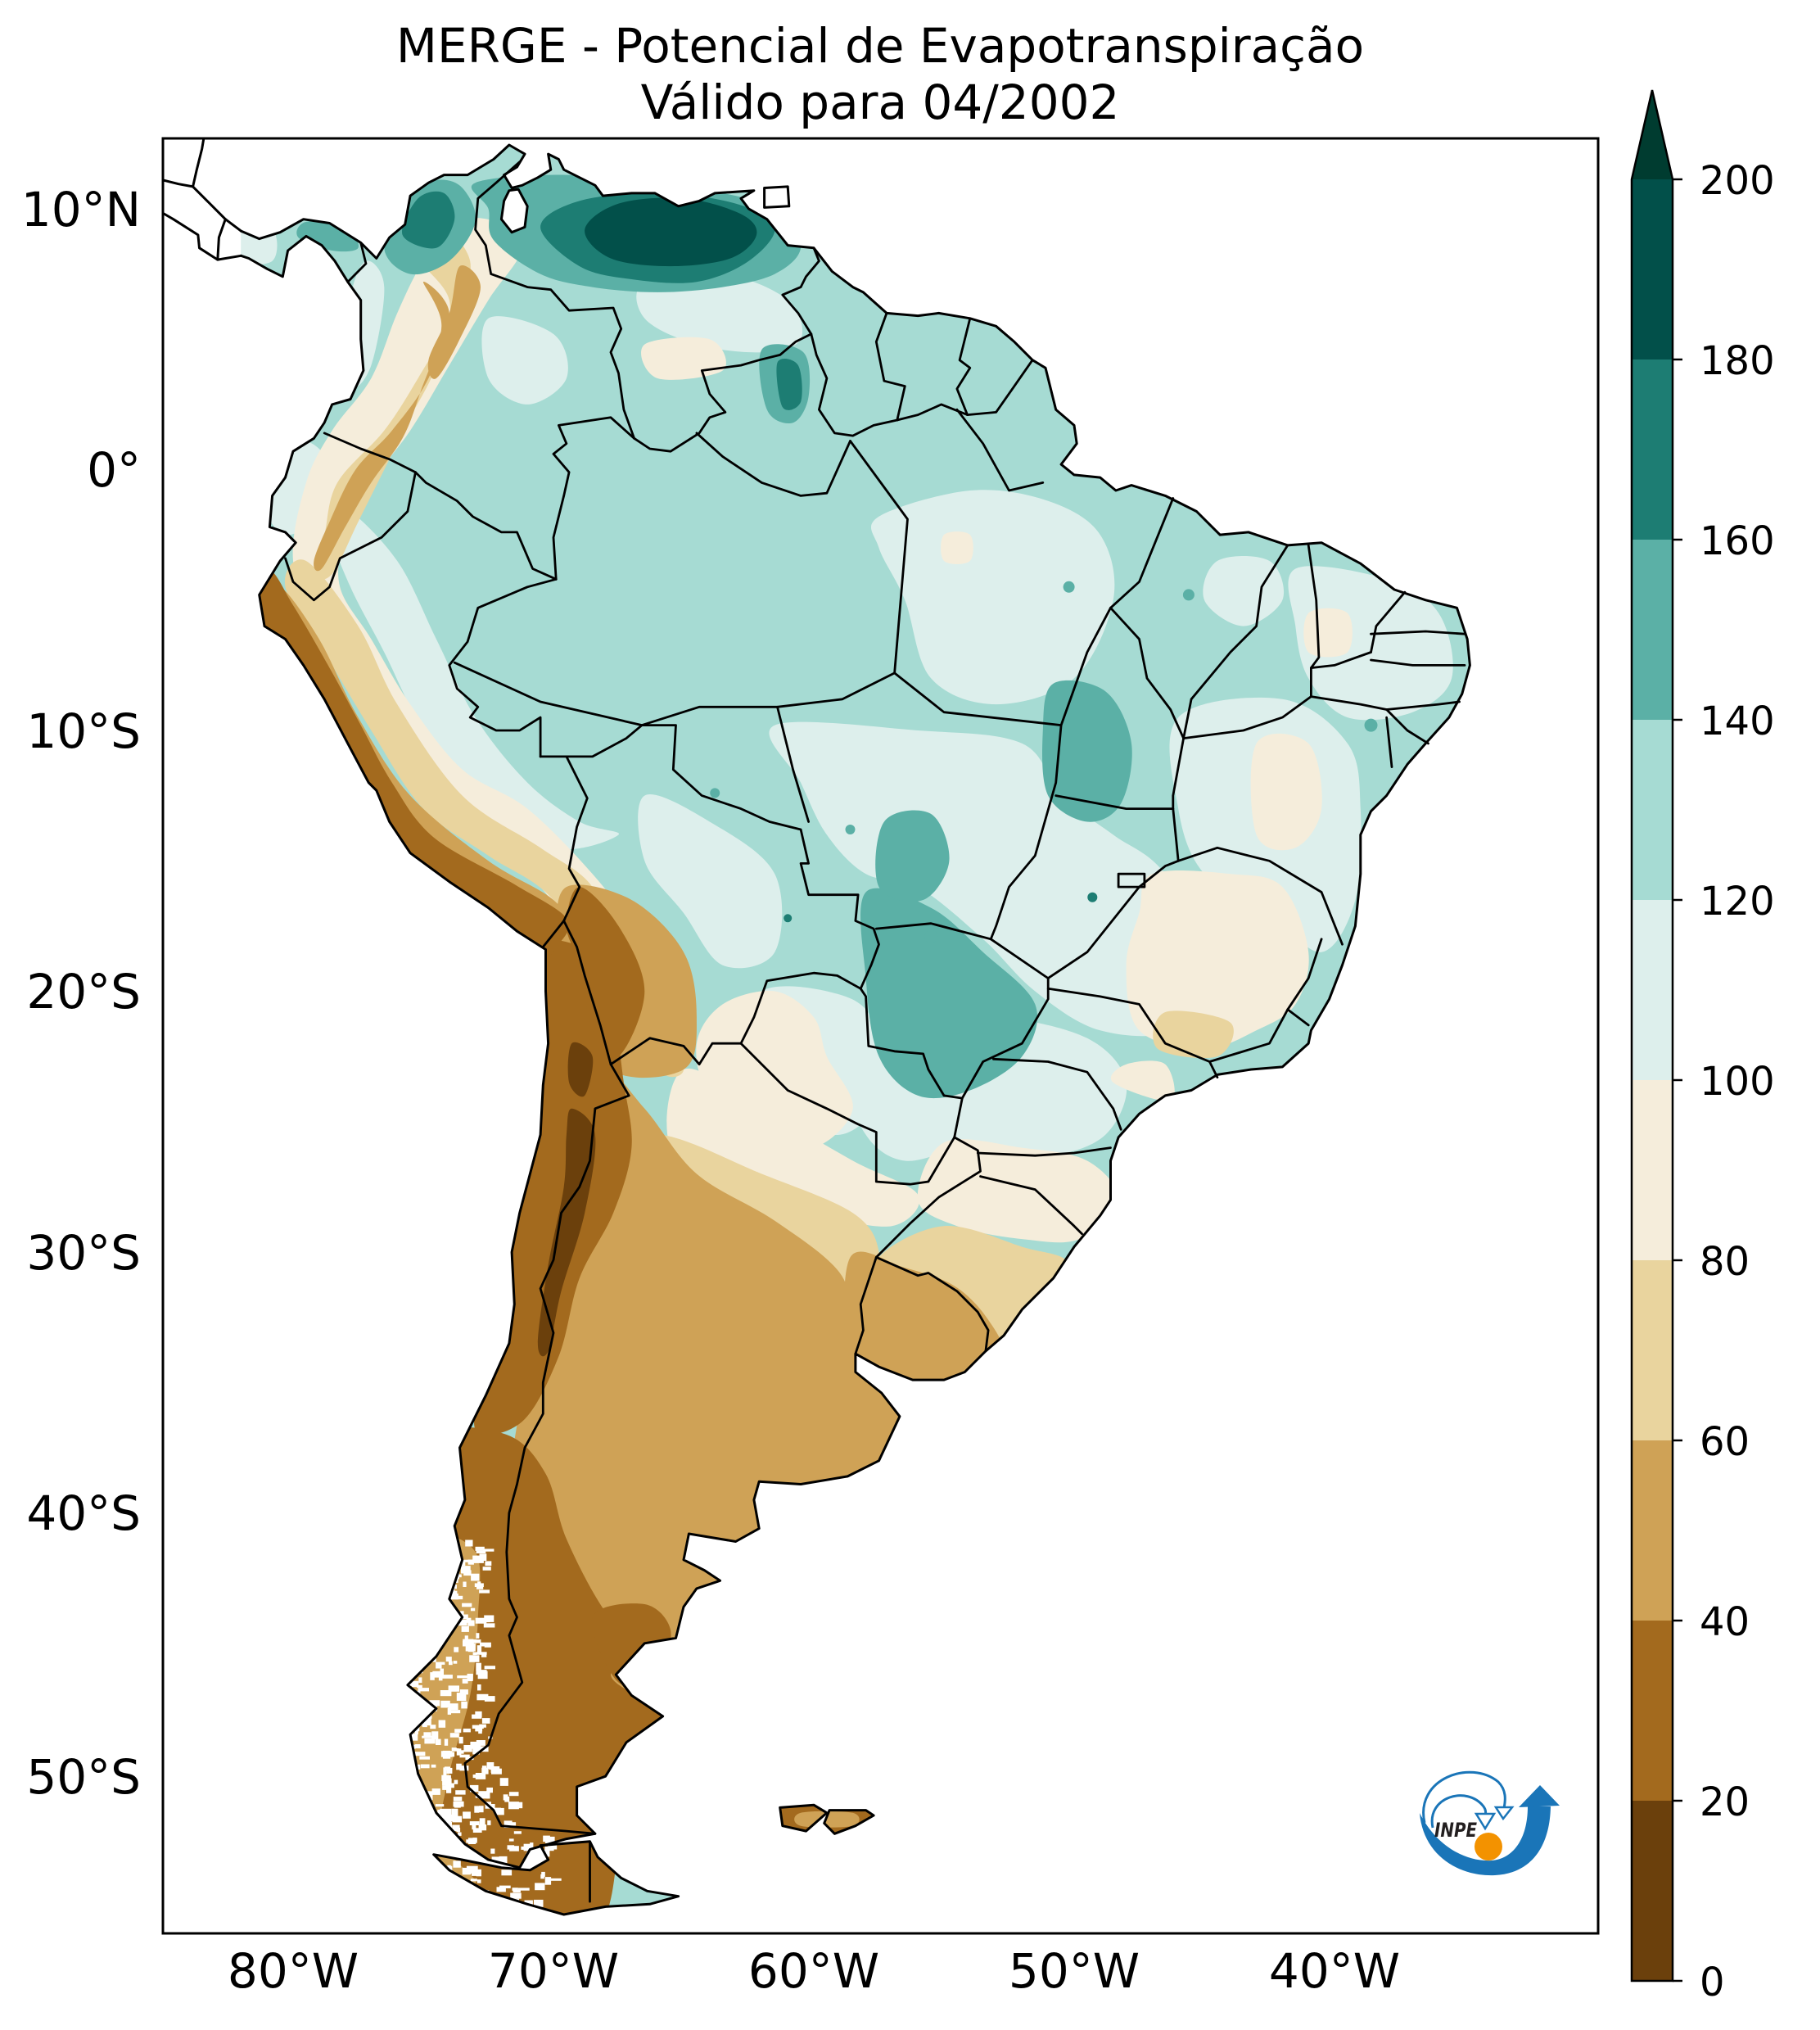  What do you see at coordinates (814, 1971) in the screenshot?
I see `x-axis-labels: 80°W 70°W 60°W 50°W 40°W` at bounding box center [814, 1971].